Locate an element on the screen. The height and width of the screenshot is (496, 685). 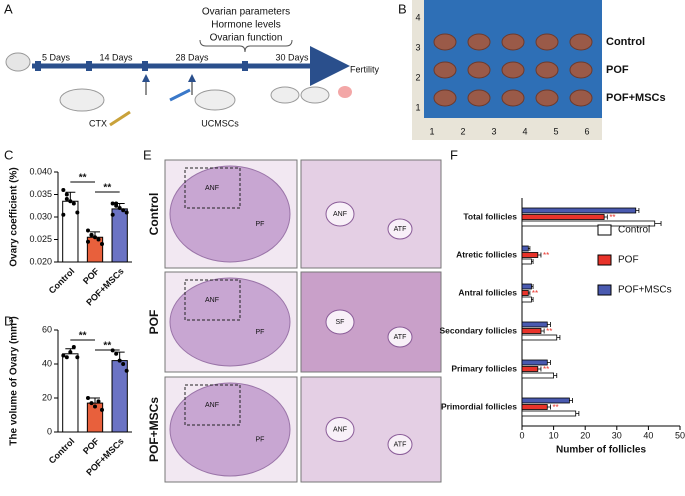
ruler-label: 2 is located at coordinates (417, 77).